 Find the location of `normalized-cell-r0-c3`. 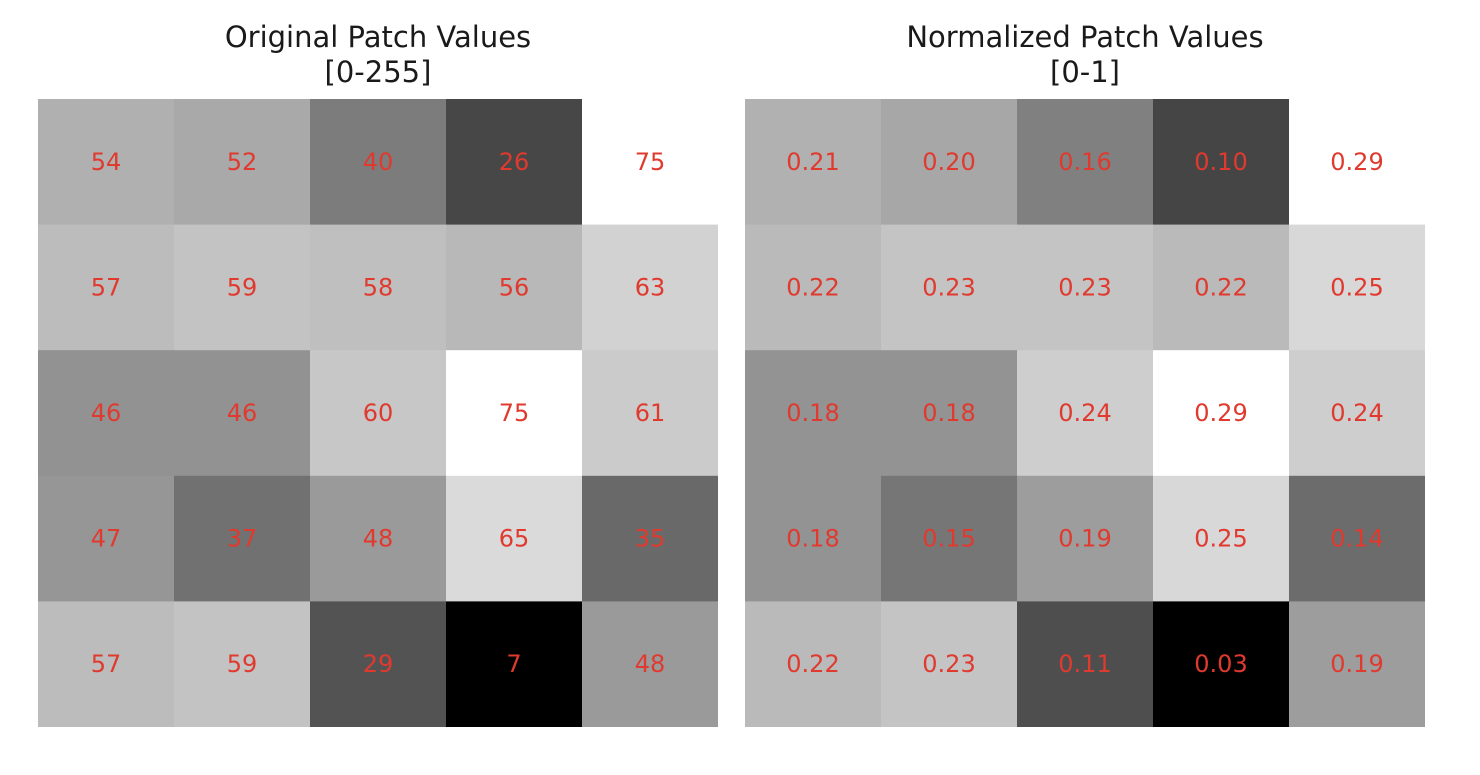

normalized-cell-r0-c3 is located at coordinates (1221, 162).